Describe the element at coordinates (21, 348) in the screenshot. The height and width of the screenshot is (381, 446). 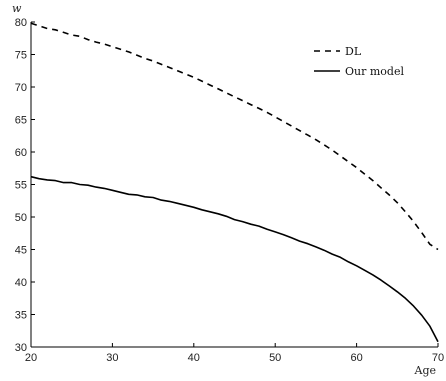
I see `y-tick-label: 30` at that location.